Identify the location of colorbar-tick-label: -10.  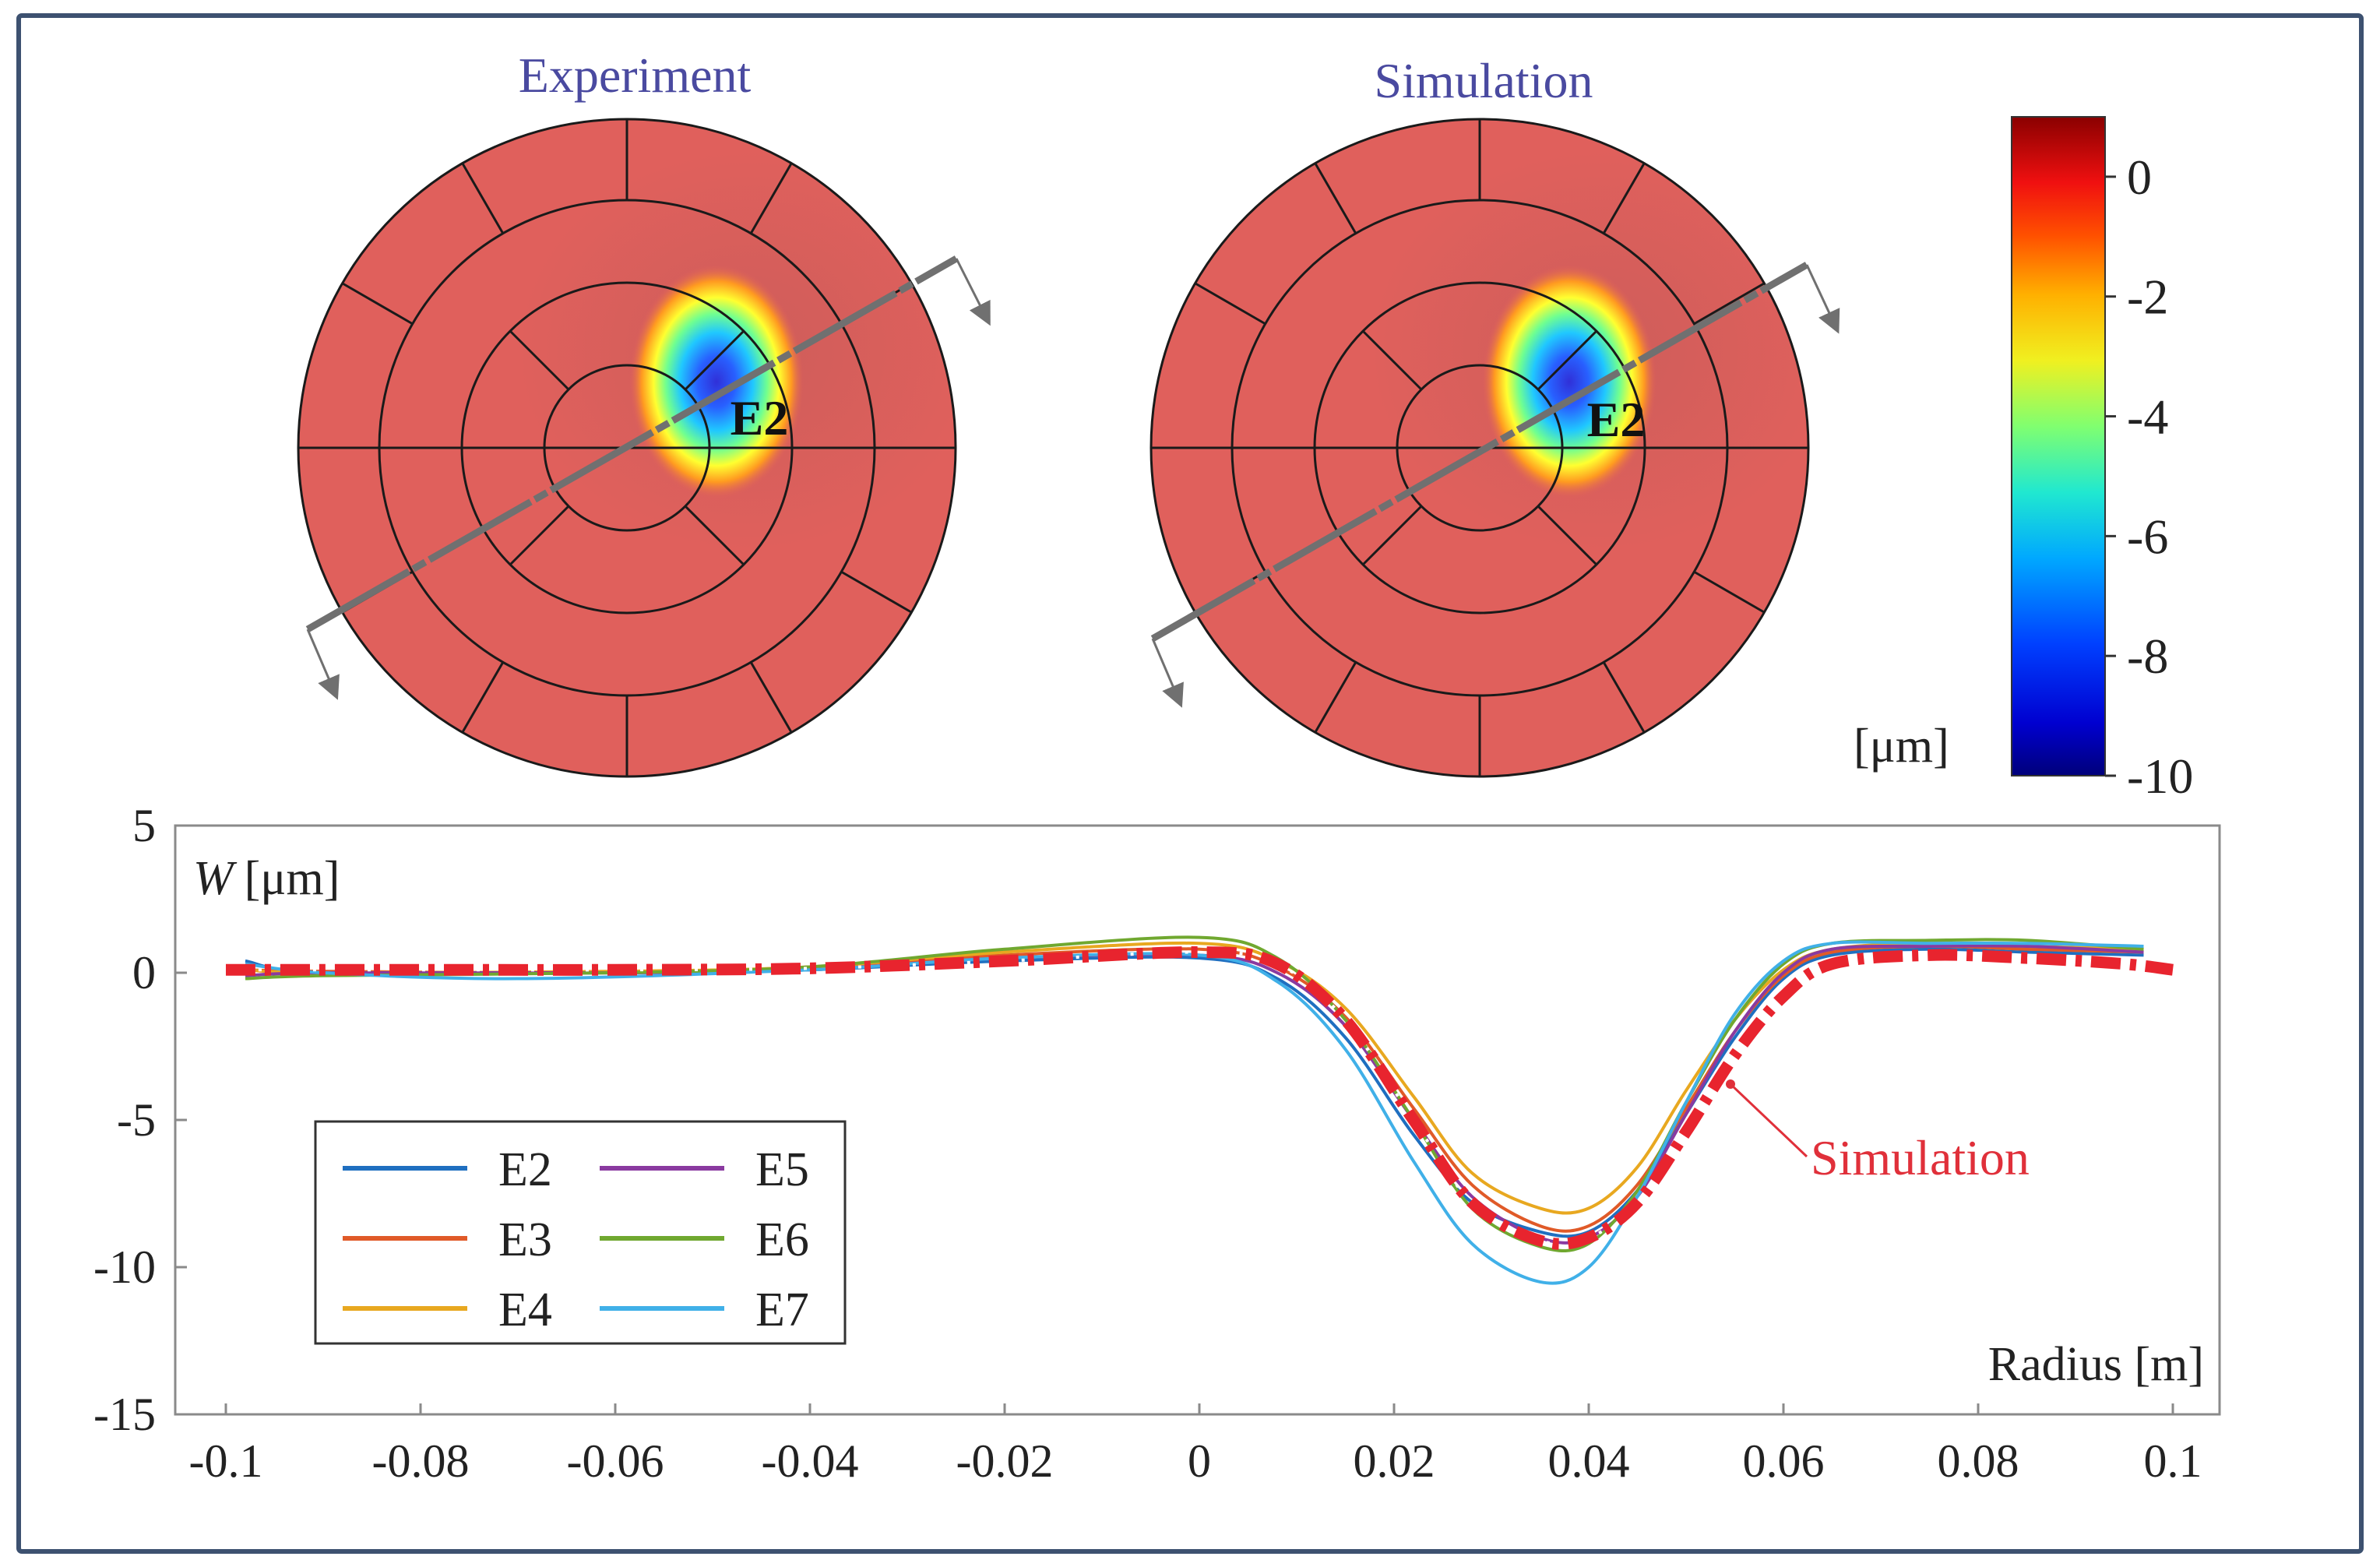
(2160, 776).